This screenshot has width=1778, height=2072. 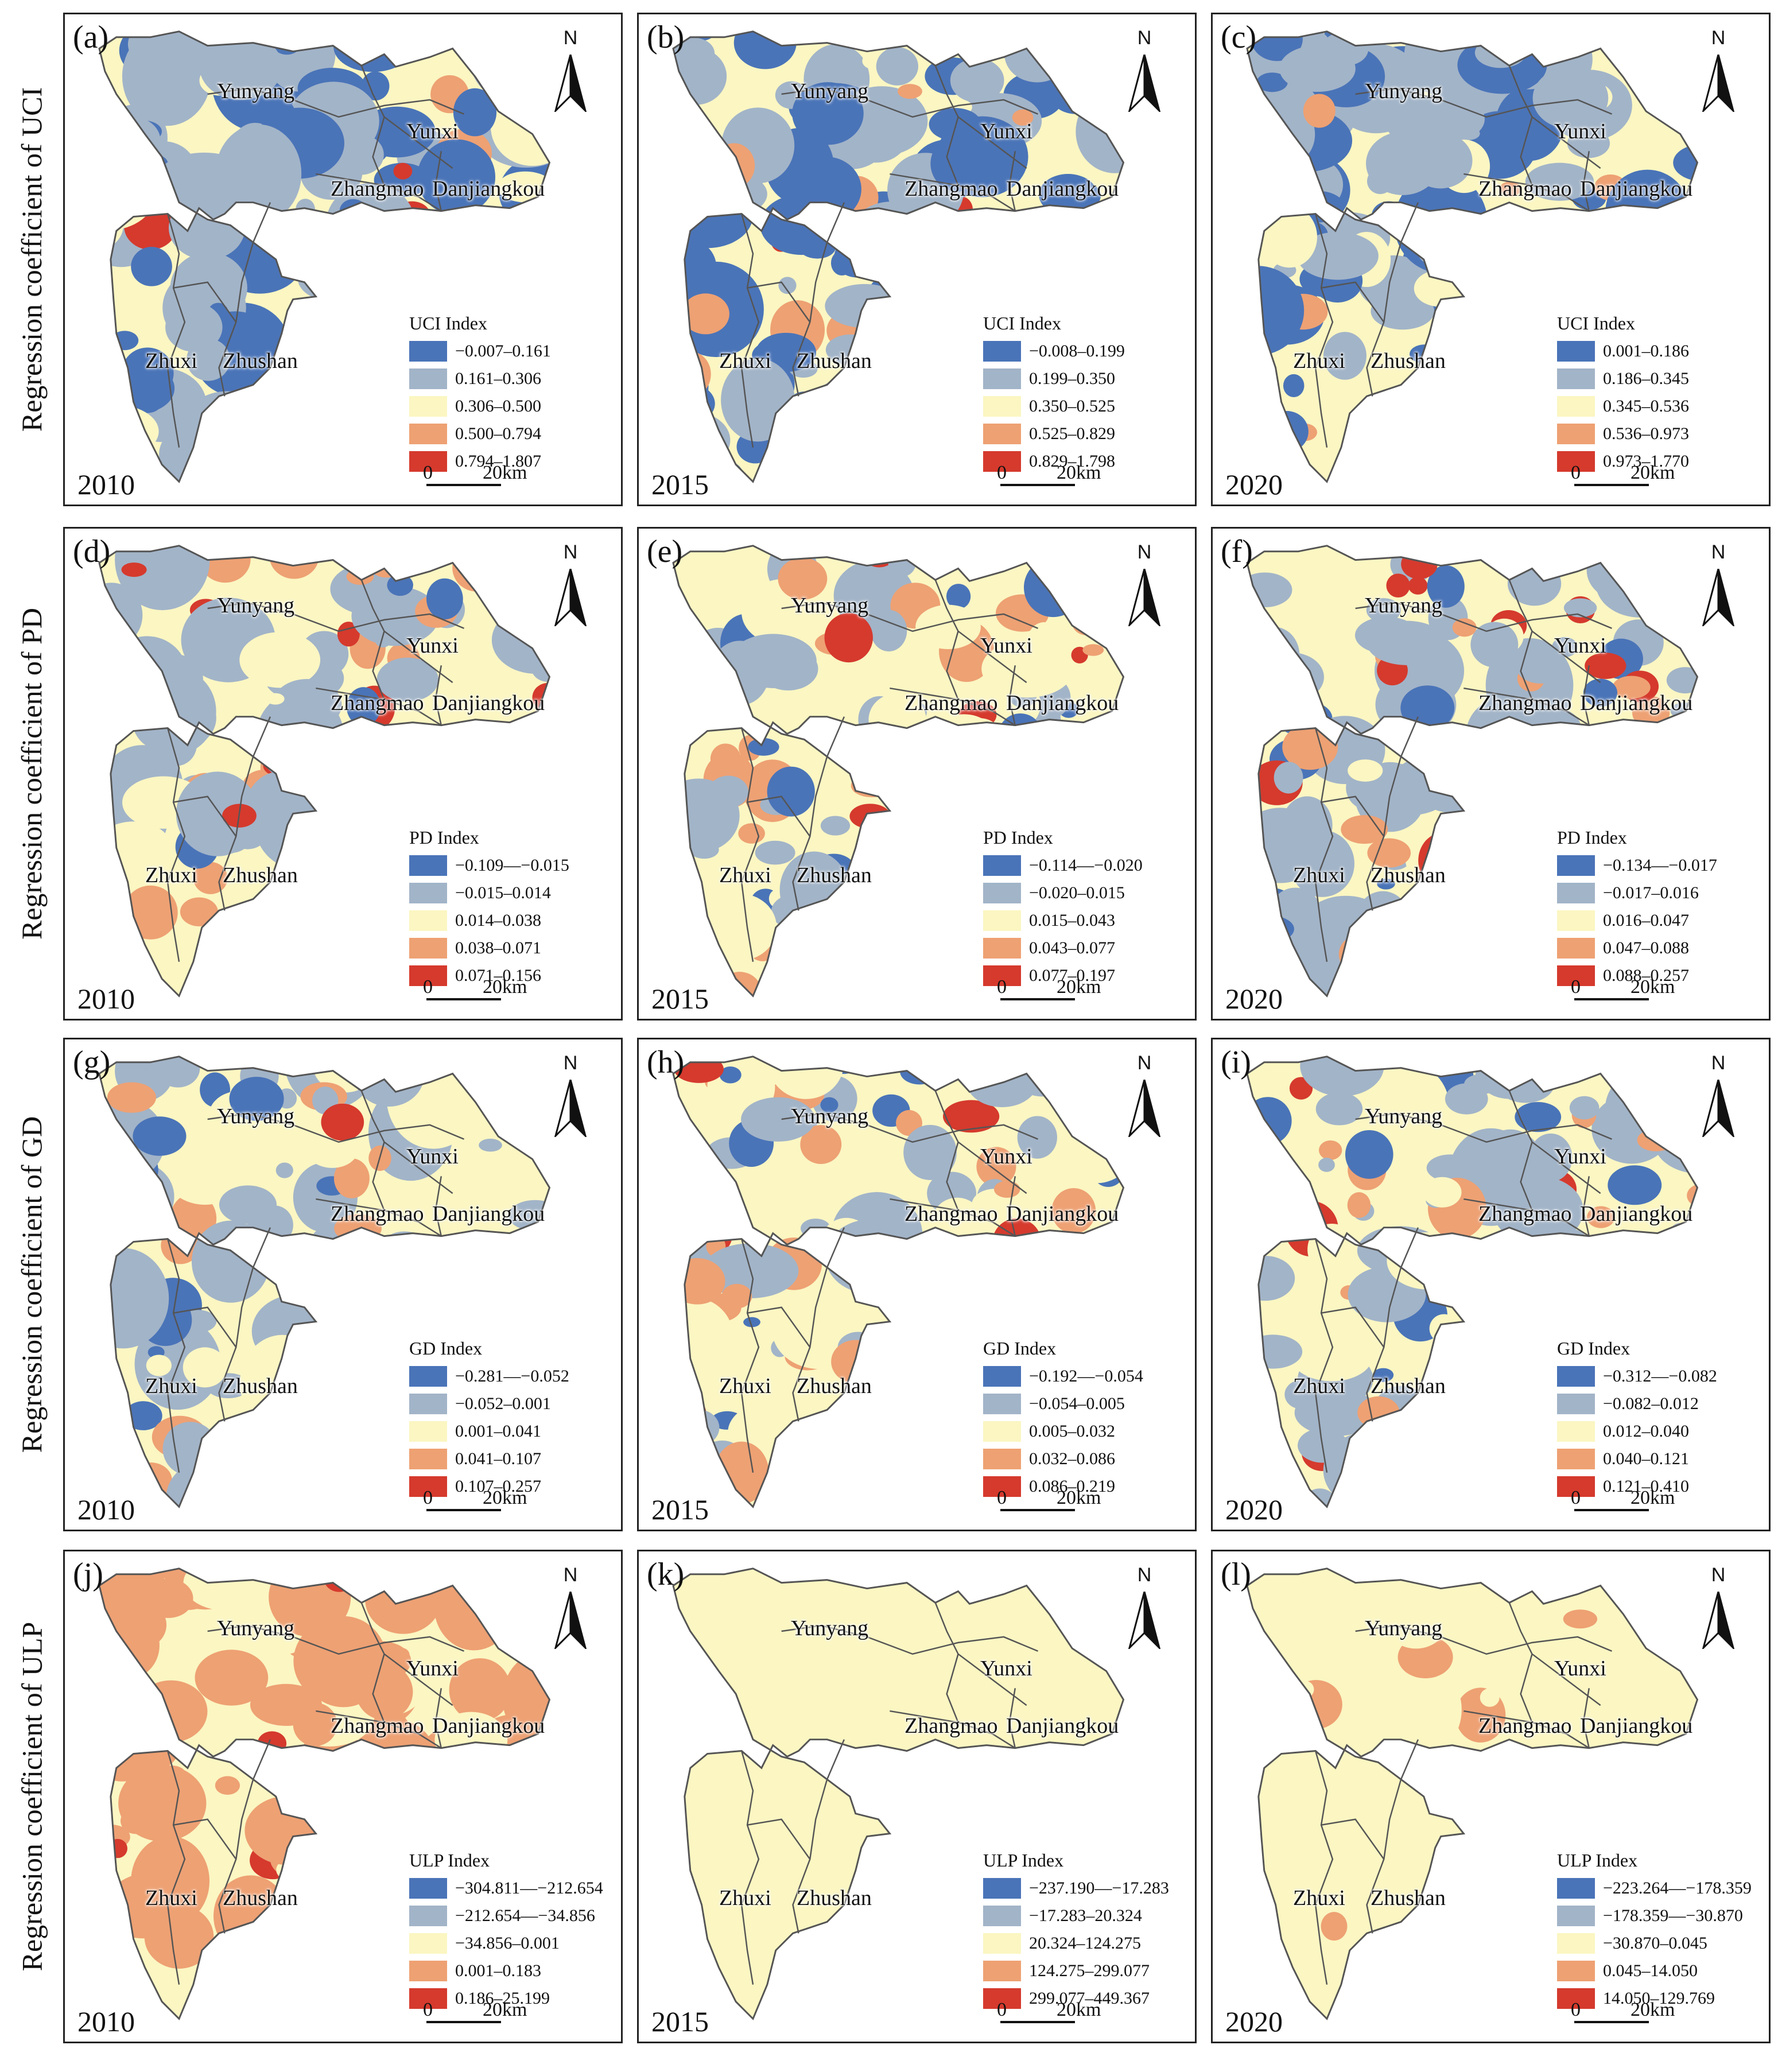 I want to click on legend-item: −0.281—−0.052, so click(x=489, y=1377).